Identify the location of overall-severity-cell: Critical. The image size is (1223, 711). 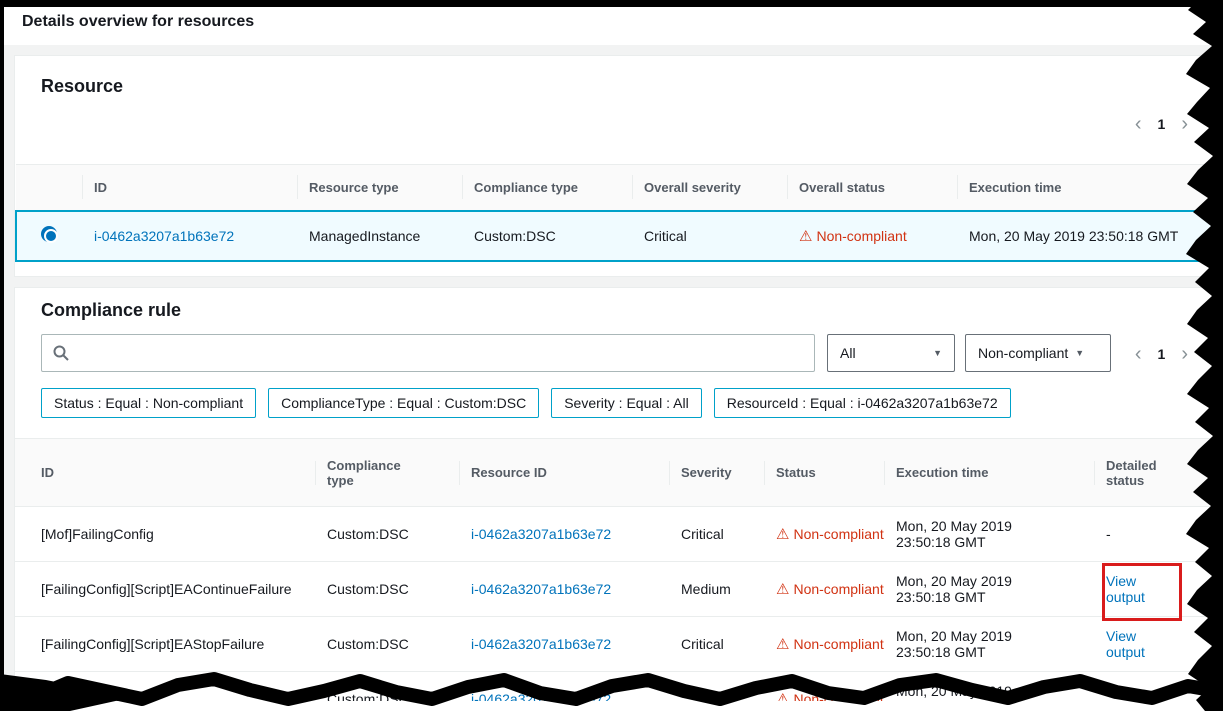
(709, 235).